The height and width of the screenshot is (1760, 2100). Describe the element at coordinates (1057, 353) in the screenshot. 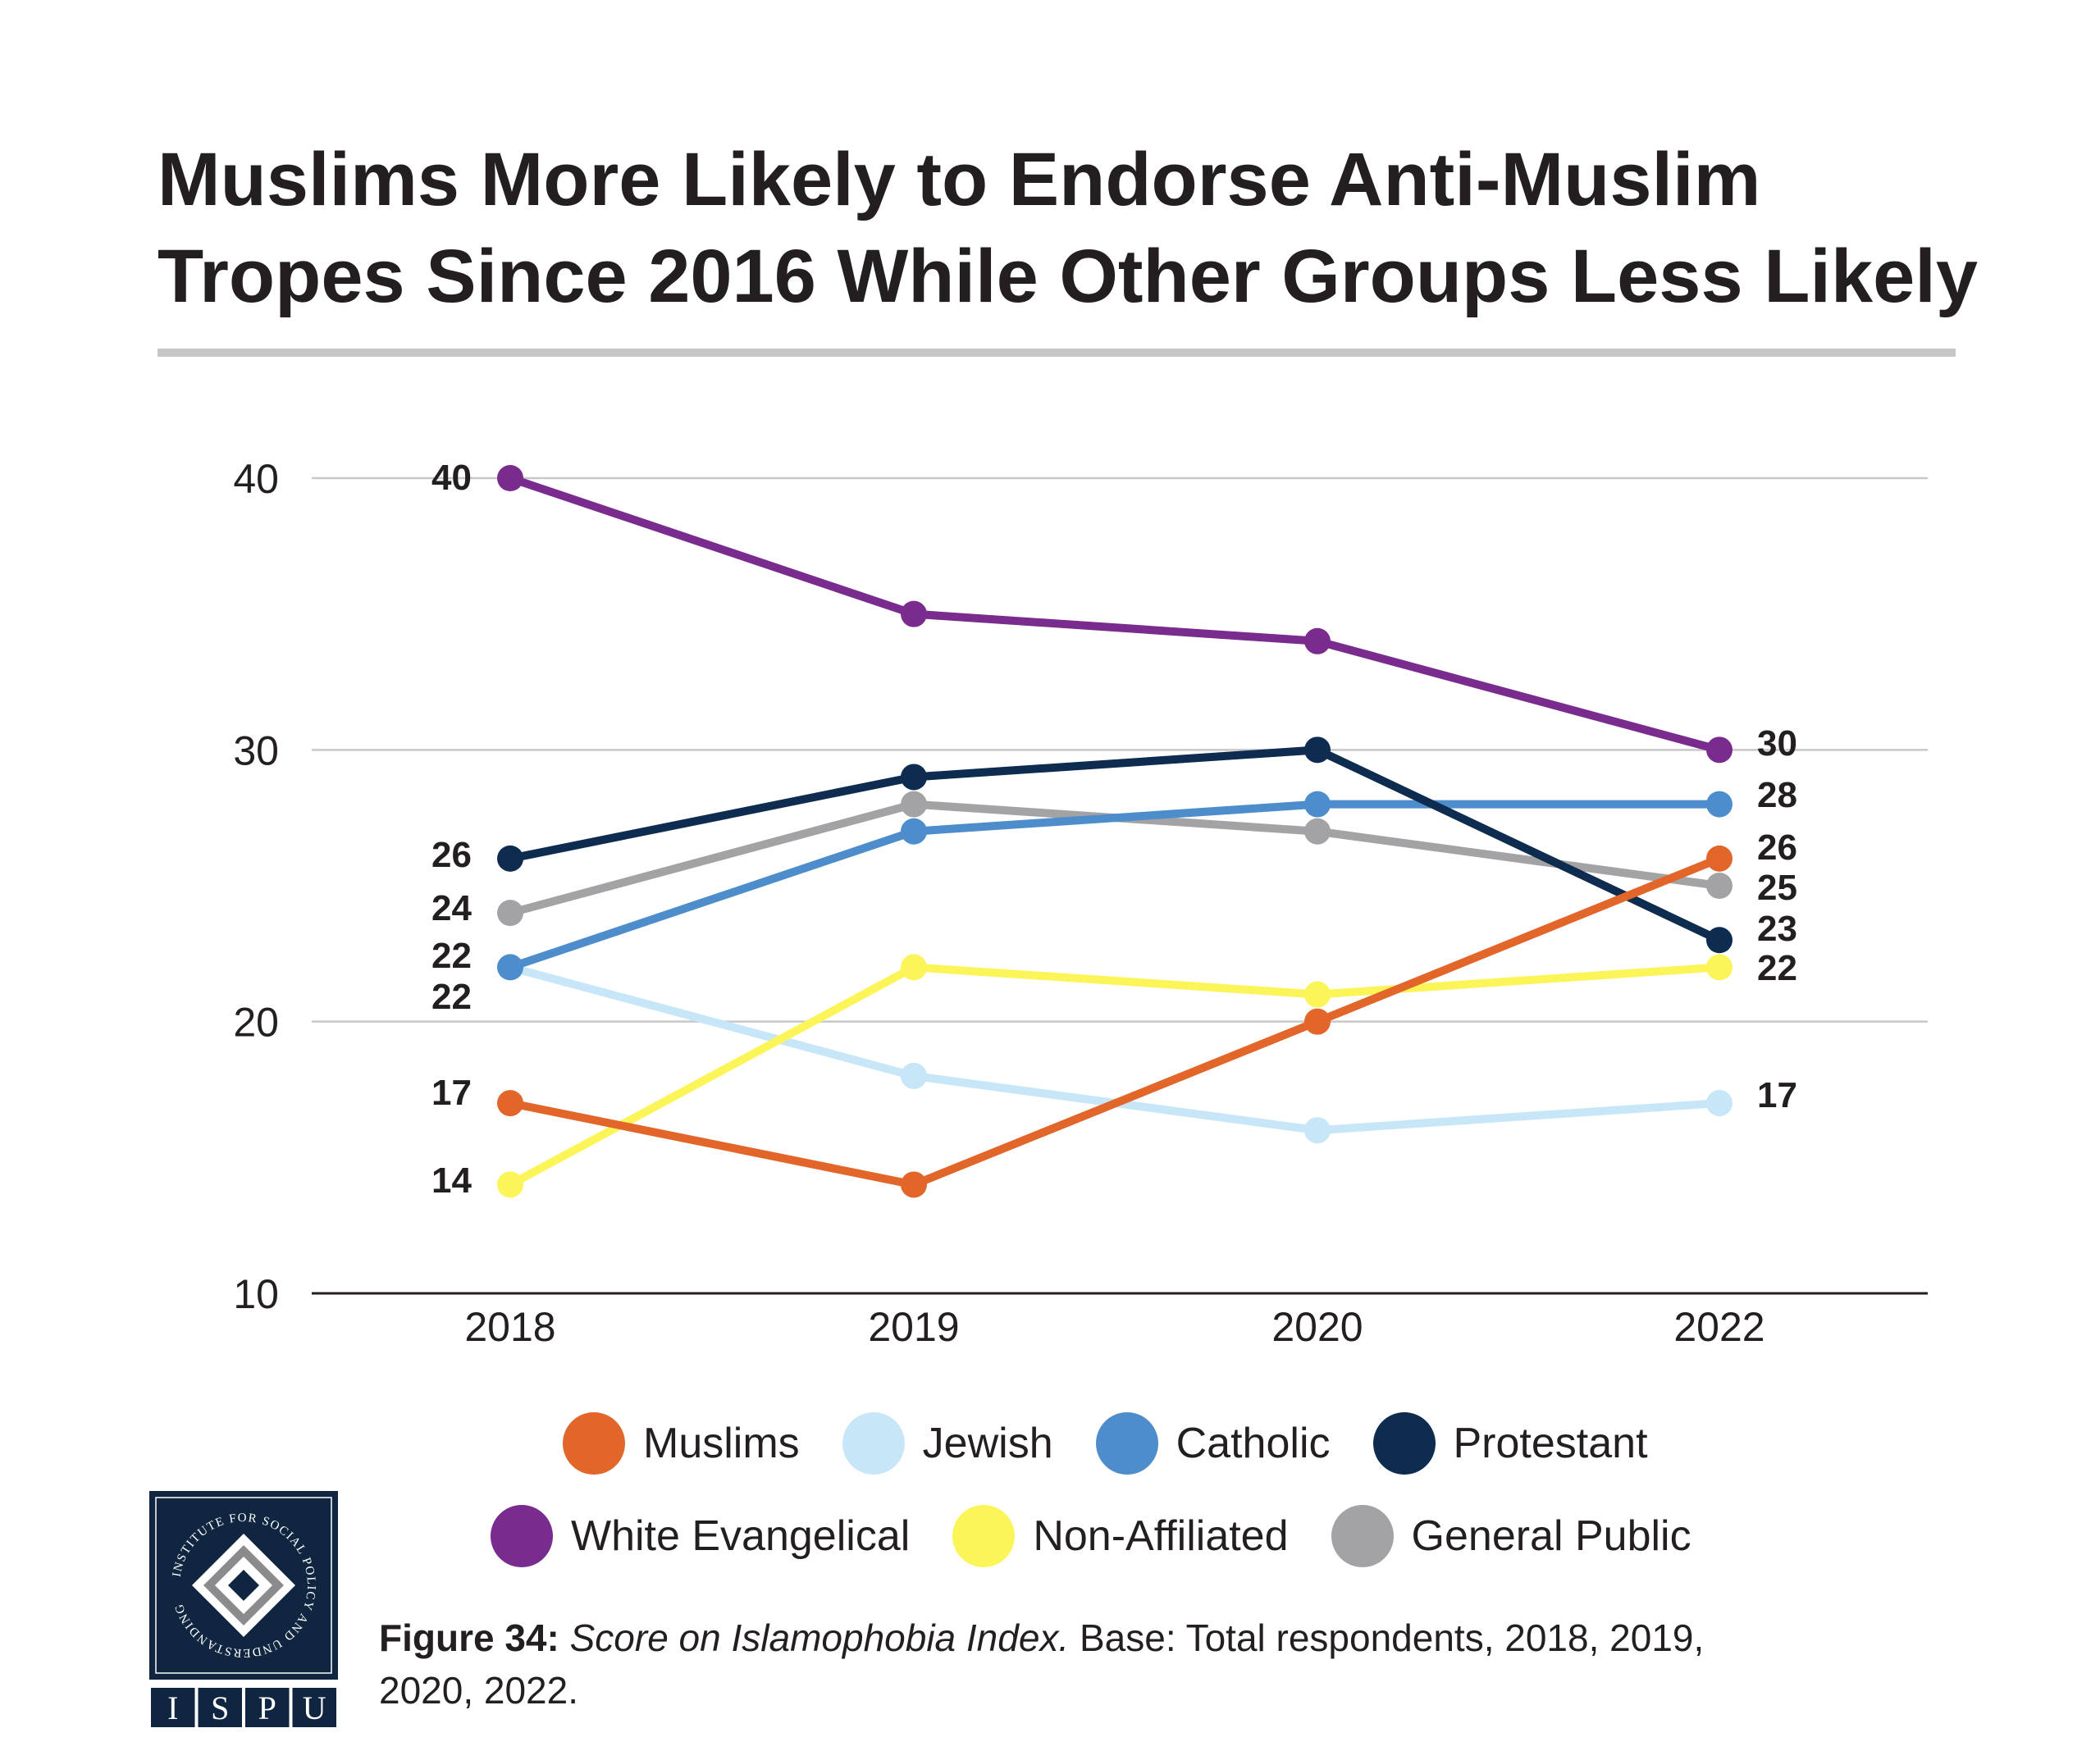

I see `title-divider` at that location.